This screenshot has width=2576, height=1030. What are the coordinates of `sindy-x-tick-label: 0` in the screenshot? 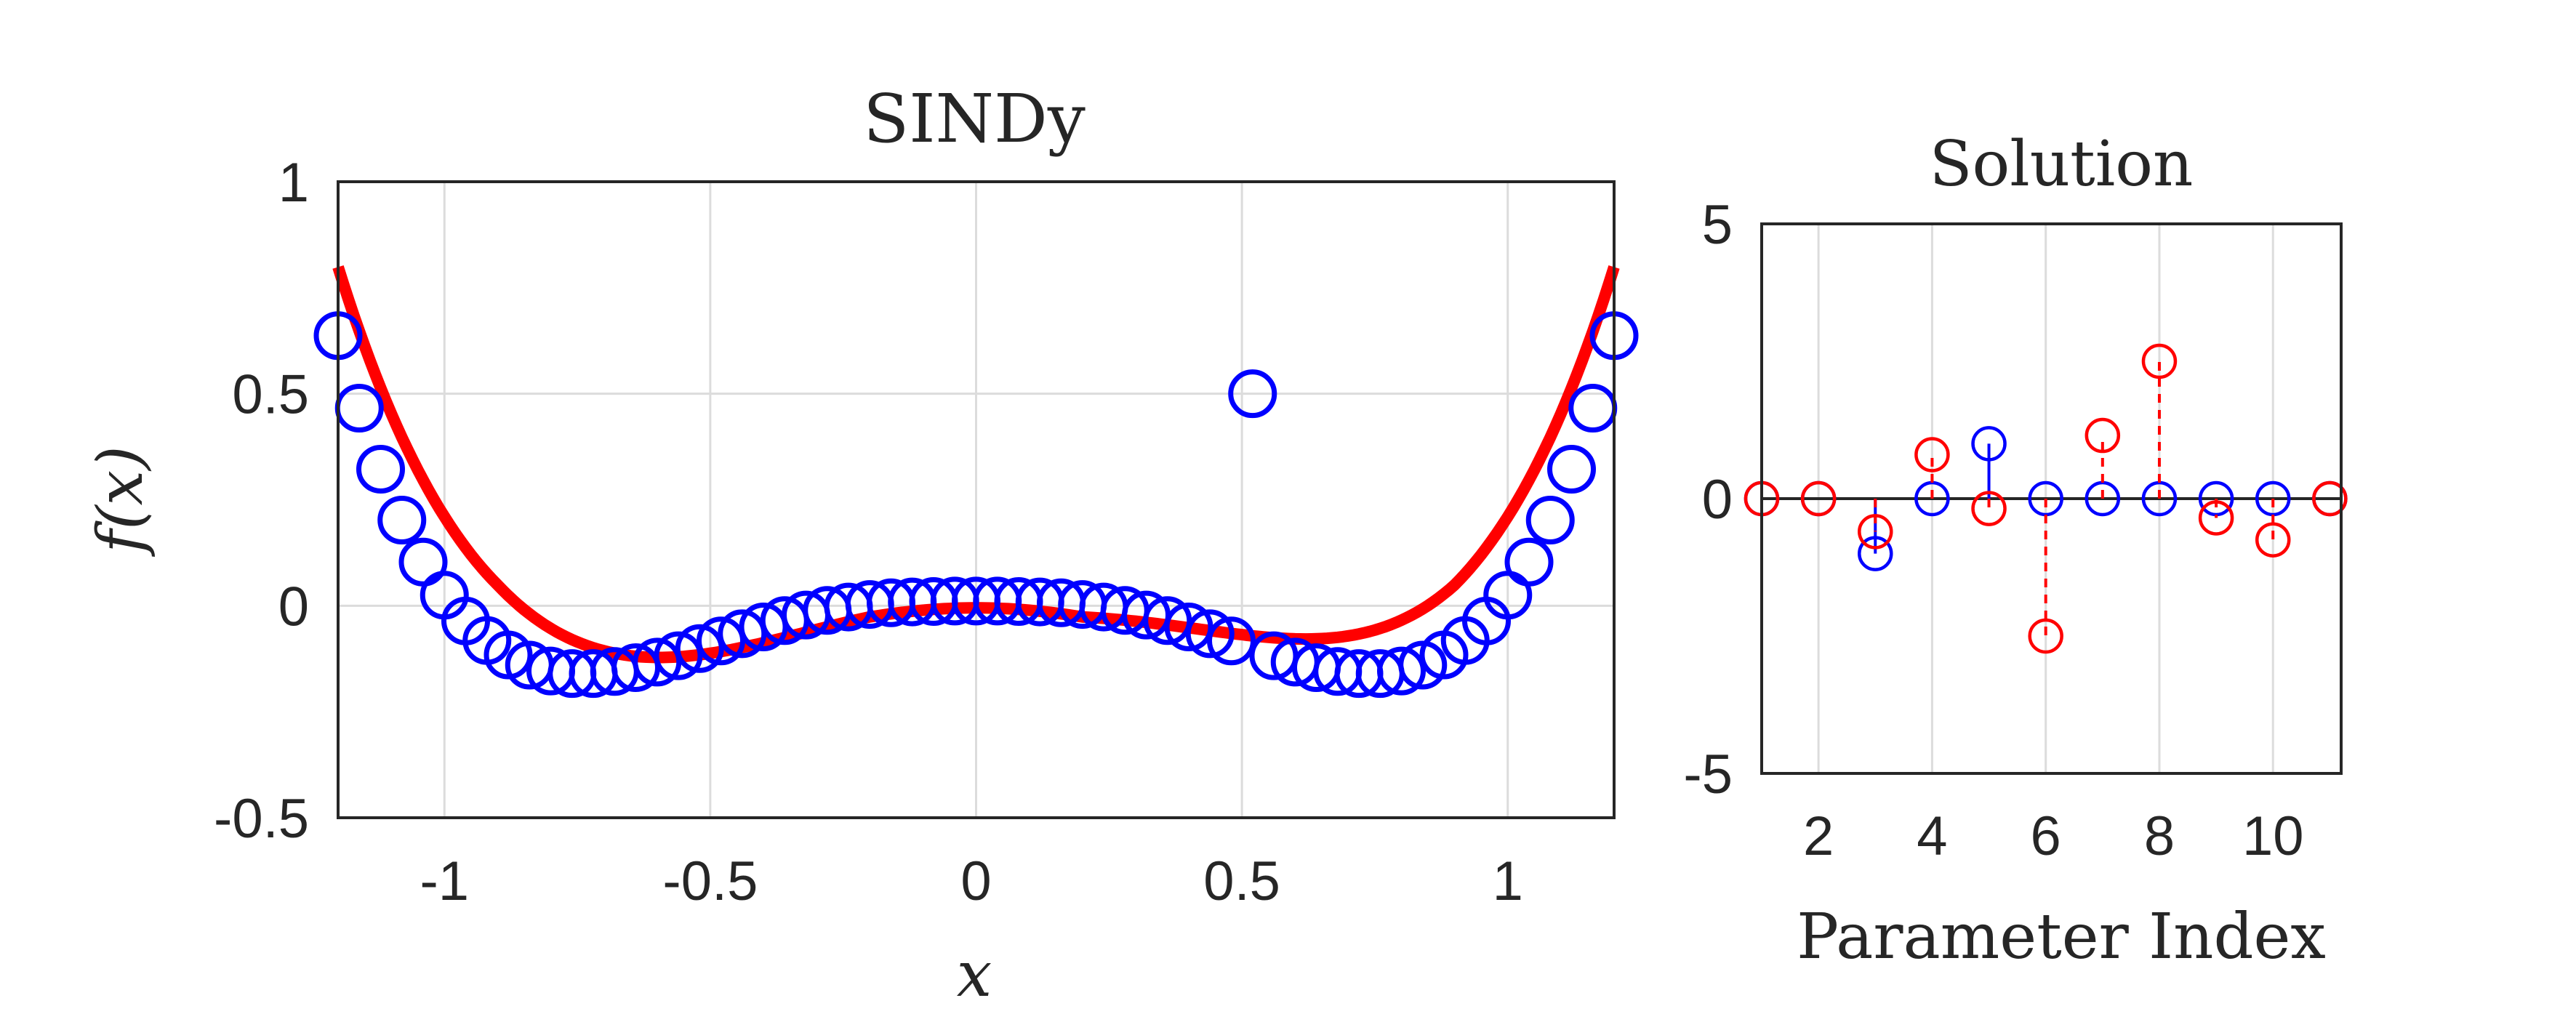 It's located at (975, 881).